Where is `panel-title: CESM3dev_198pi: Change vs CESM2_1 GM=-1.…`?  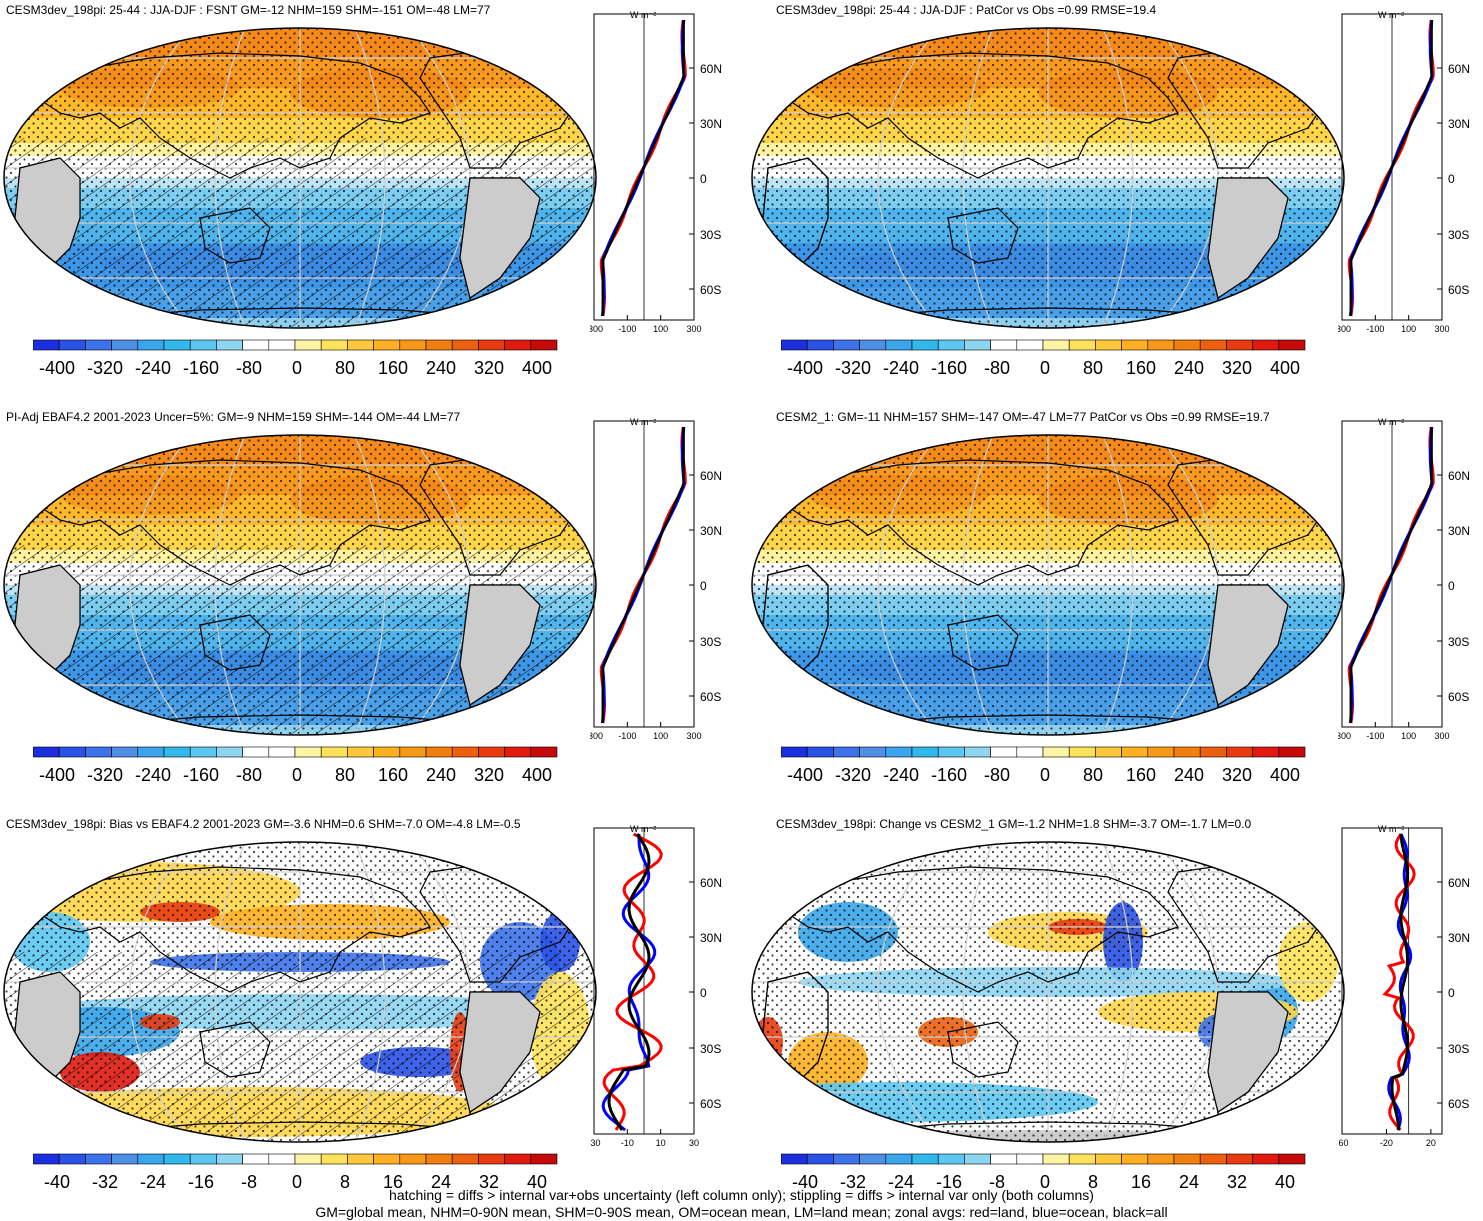 panel-title: CESM3dev_198pi: Change vs CESM2_1 GM=-1.… is located at coordinates (1014, 824).